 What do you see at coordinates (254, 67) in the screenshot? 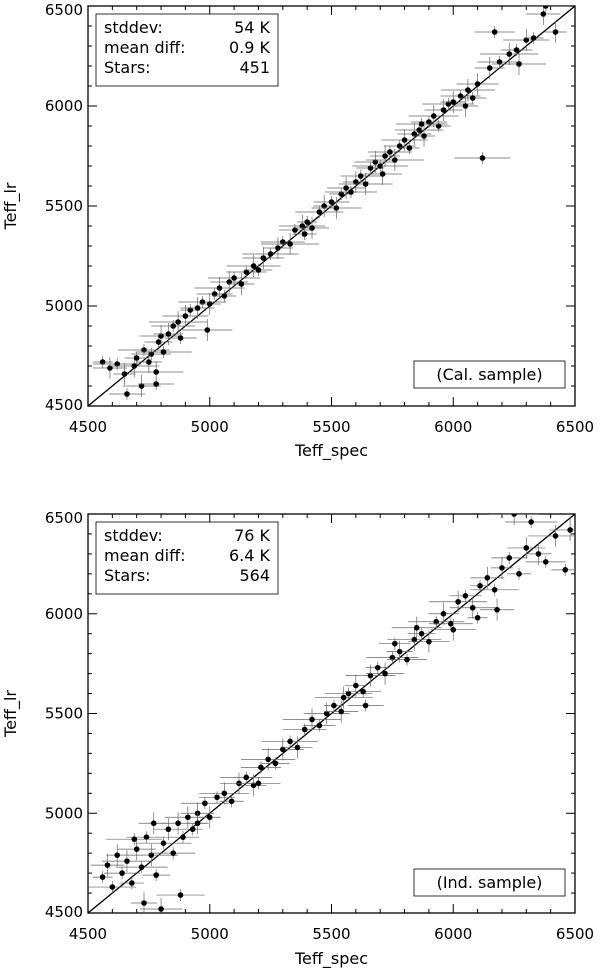
I see `stat-value: 451` at bounding box center [254, 67].